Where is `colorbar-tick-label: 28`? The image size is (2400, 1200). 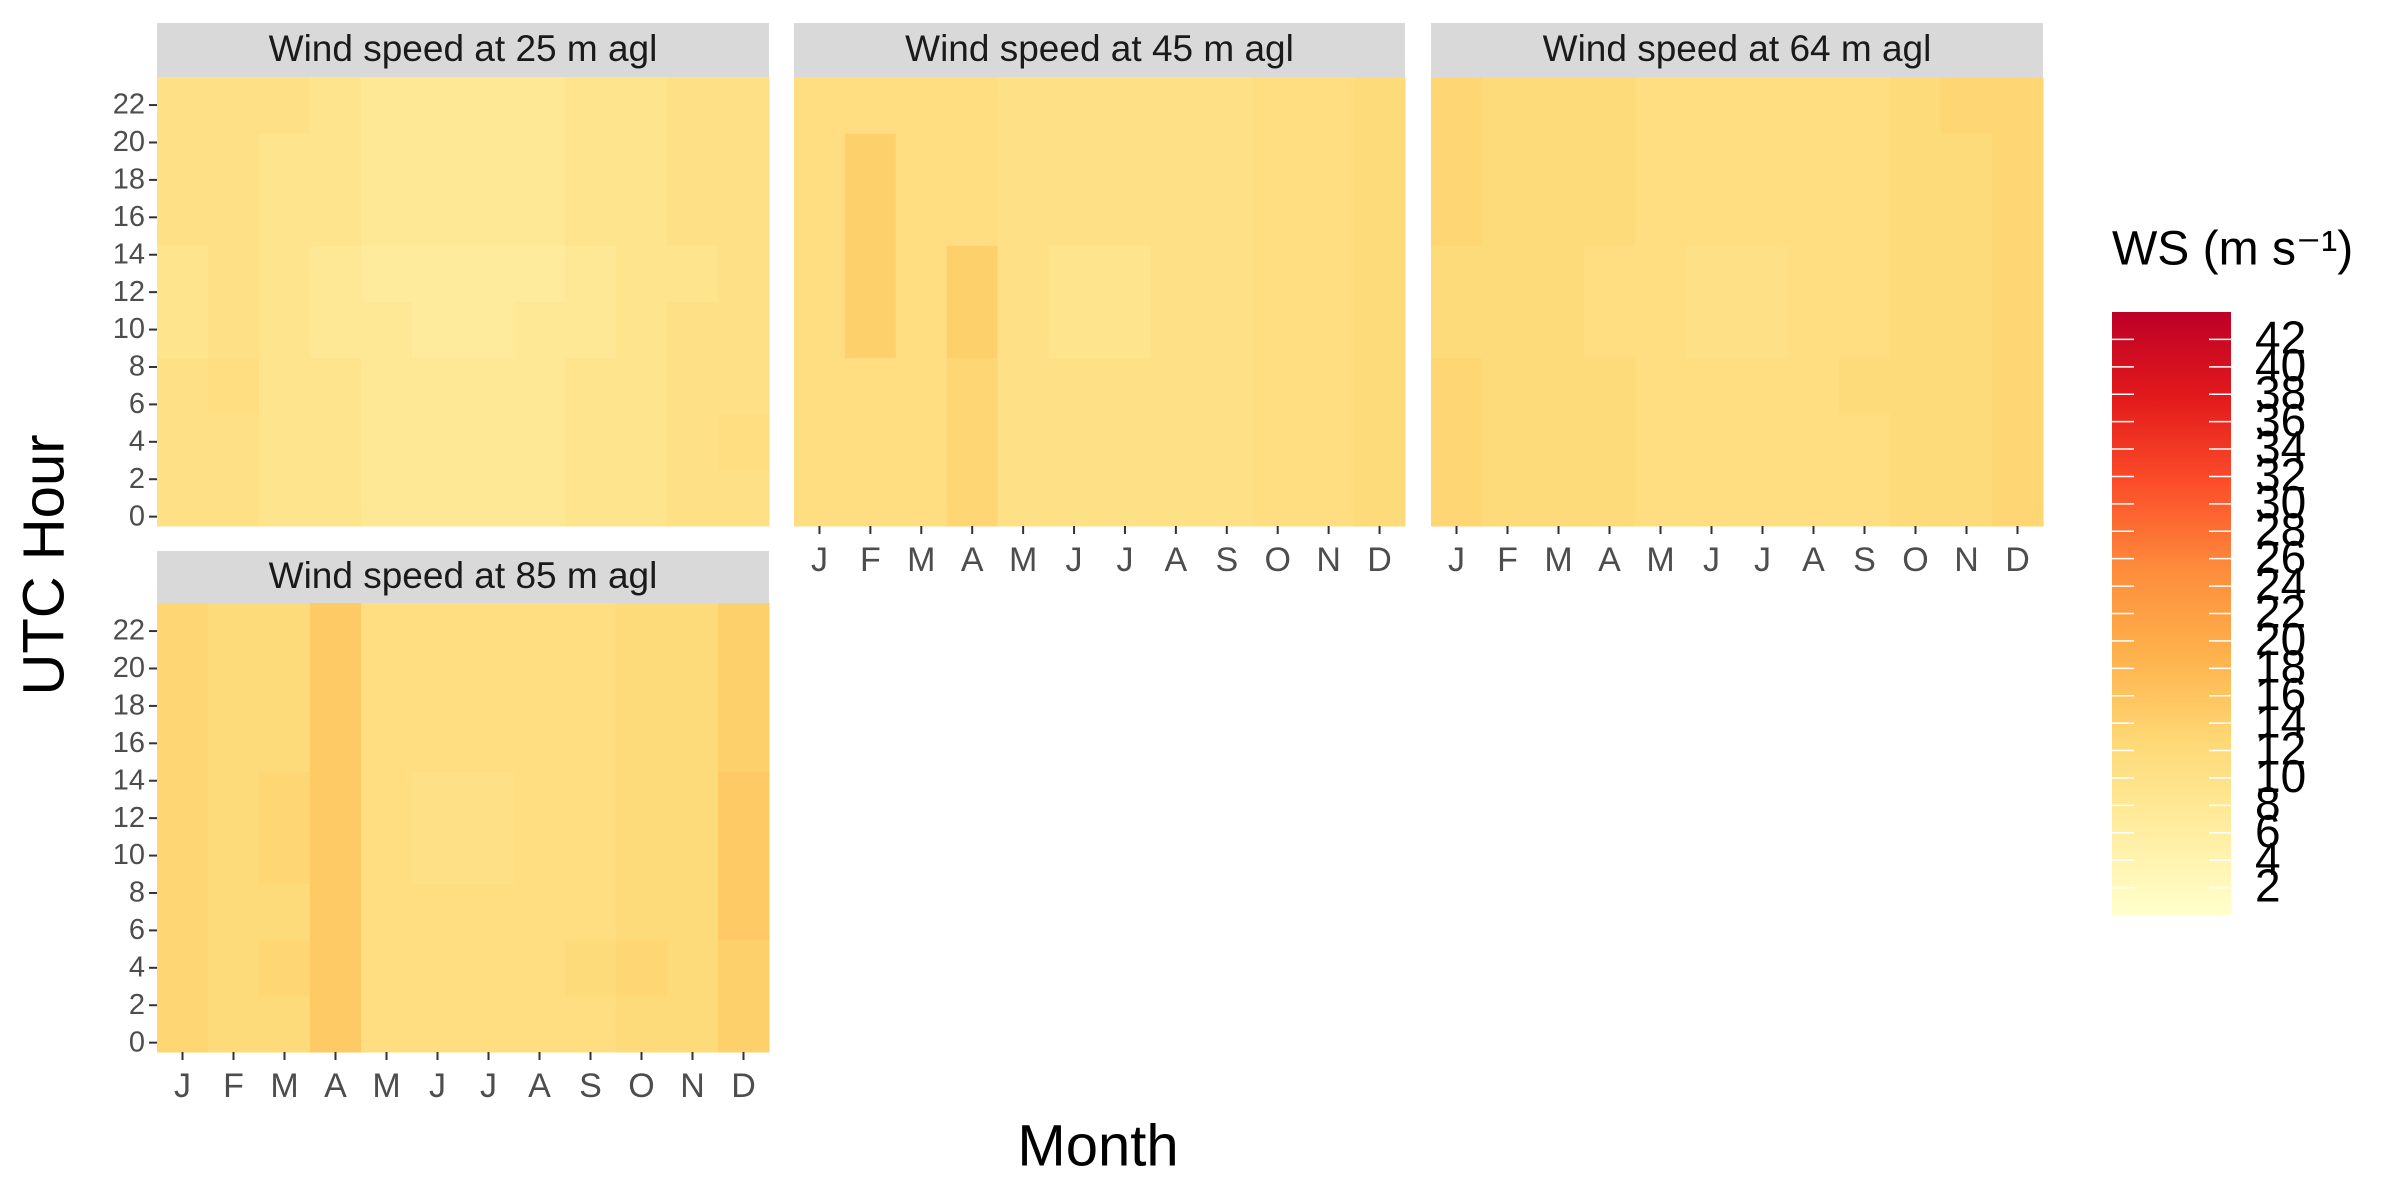
colorbar-tick-label: 28 is located at coordinates (2280, 529).